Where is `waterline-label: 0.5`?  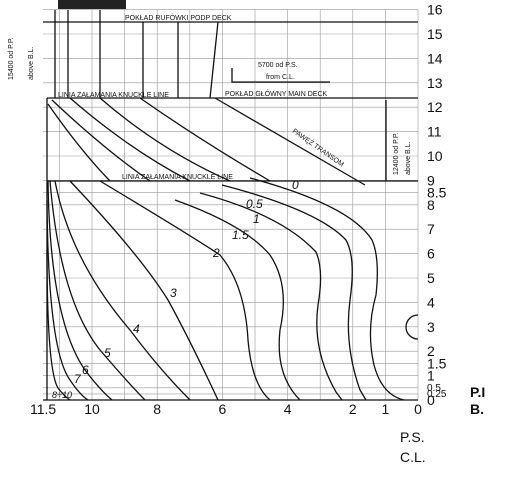 waterline-label: 0.5 is located at coordinates (434, 388).